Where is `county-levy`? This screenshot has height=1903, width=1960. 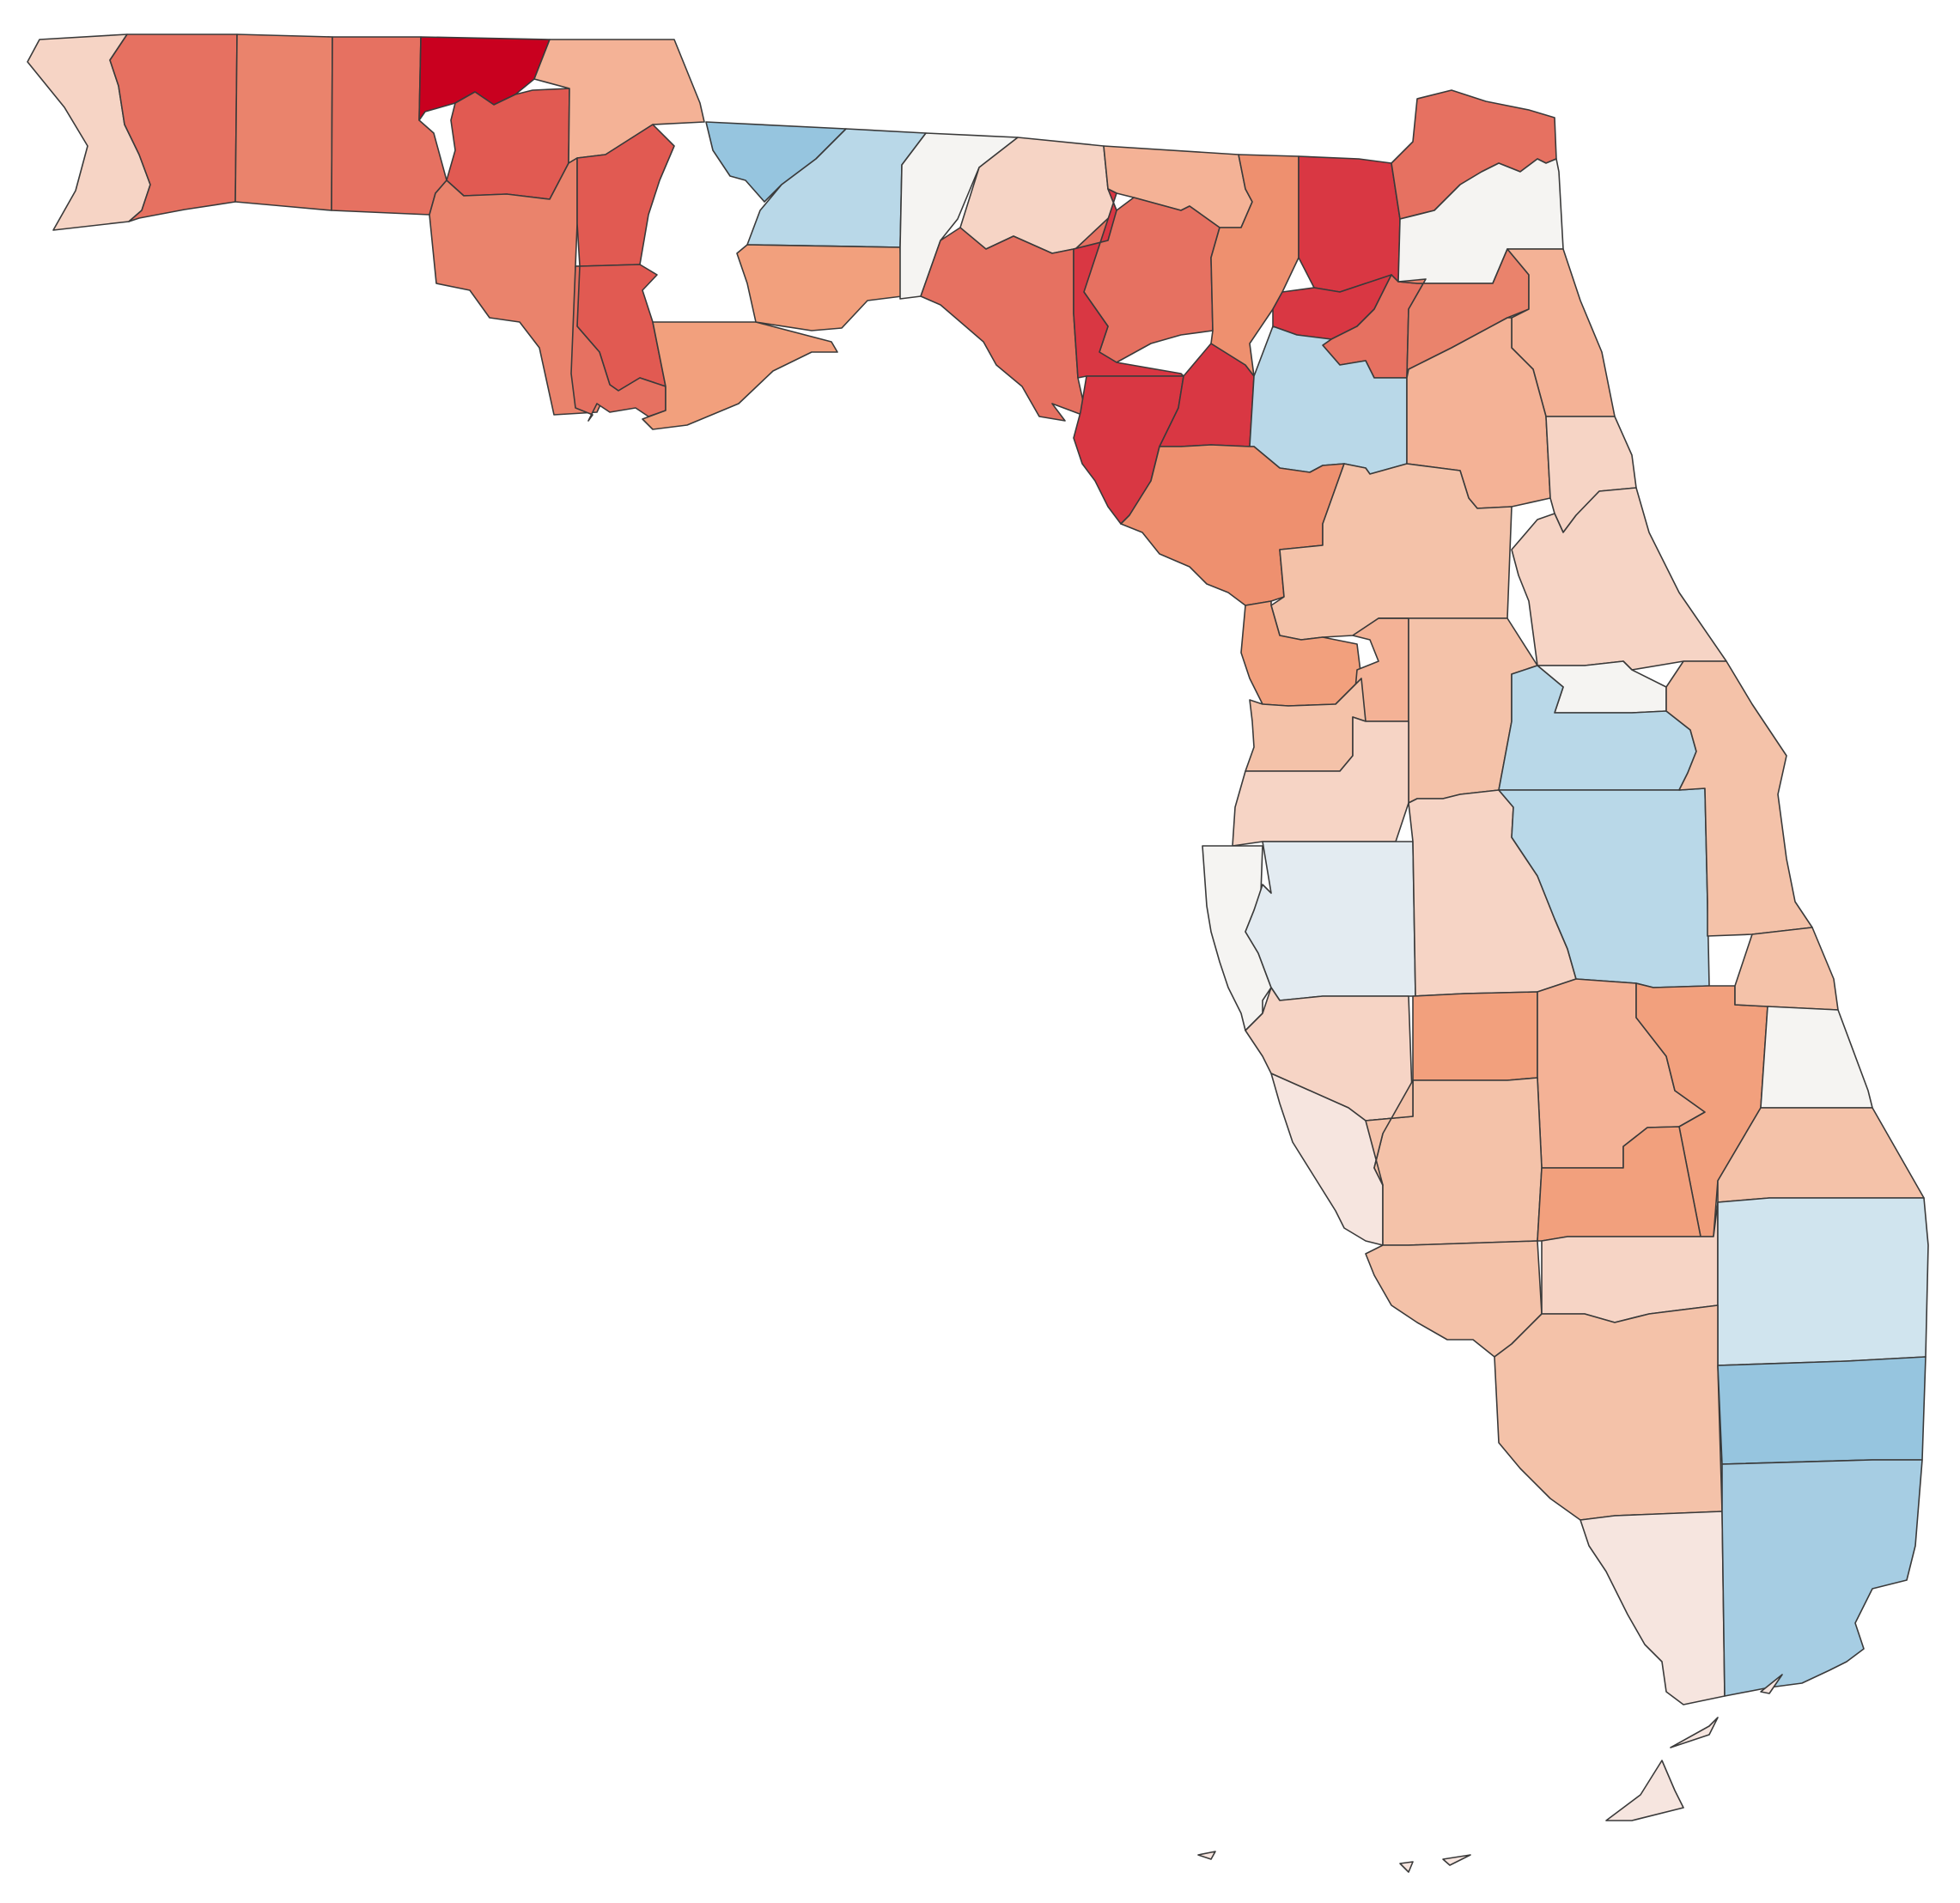 county-levy is located at coordinates (1232, 525).